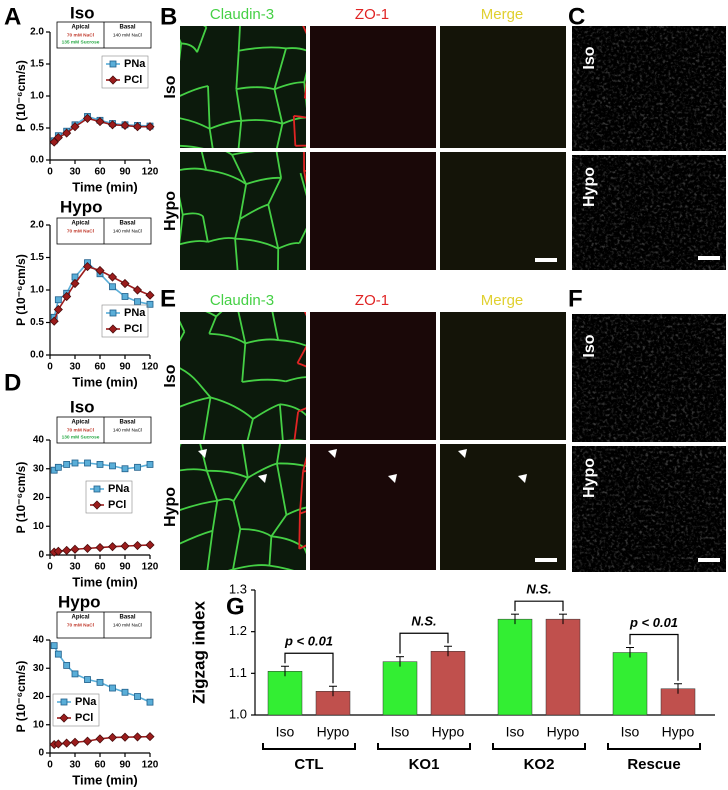 The image size is (728, 790). I want to click on panel-letter: A, so click(12, 16).